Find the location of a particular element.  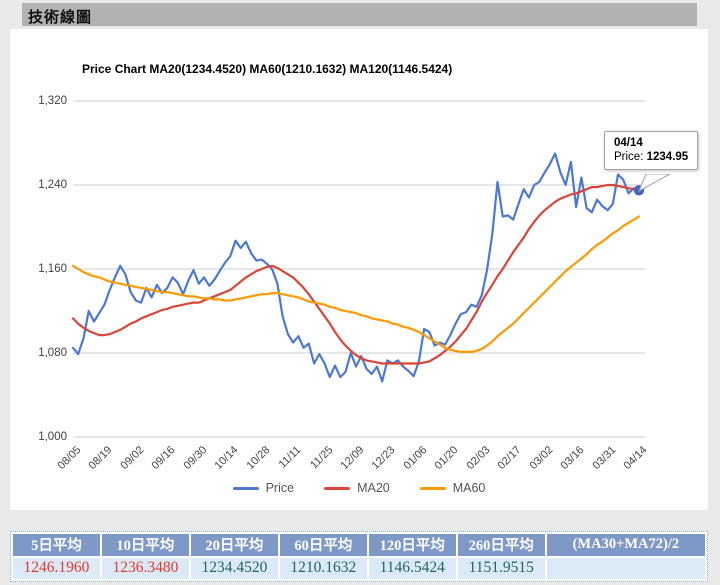

legend-swatch-ma60 is located at coordinates (432, 488).